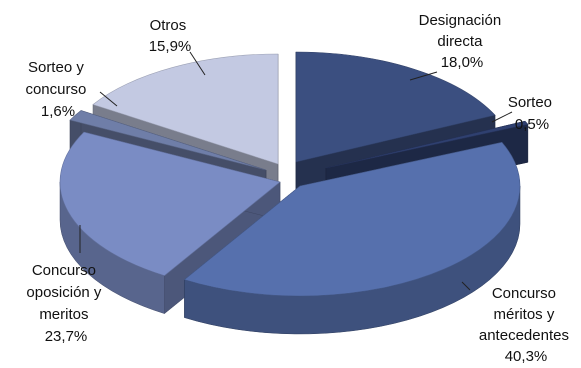  Describe the element at coordinates (57, 89) in the screenshot. I see `label-sorteo-concurso: Sorteo y concurso 1,6%` at that location.